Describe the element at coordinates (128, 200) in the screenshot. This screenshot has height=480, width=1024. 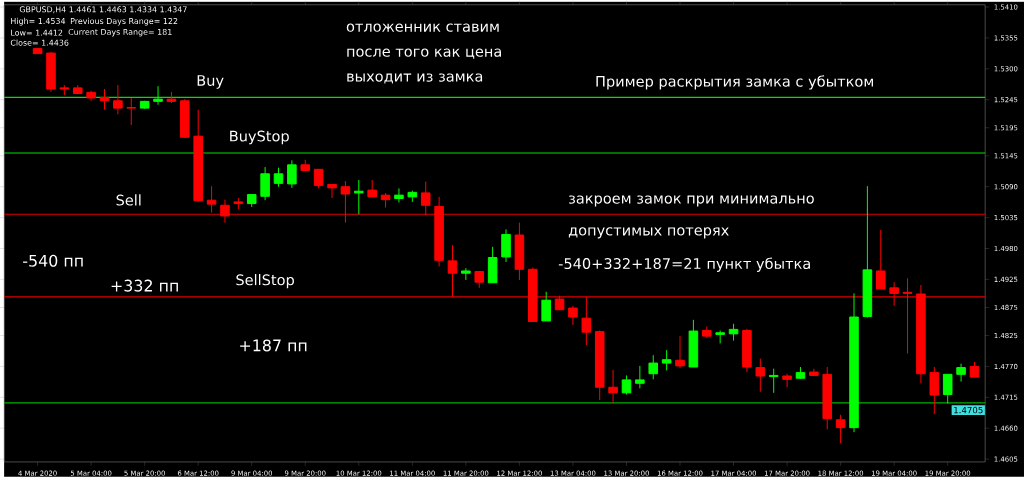
I see `ref-line-label: Sell` at that location.